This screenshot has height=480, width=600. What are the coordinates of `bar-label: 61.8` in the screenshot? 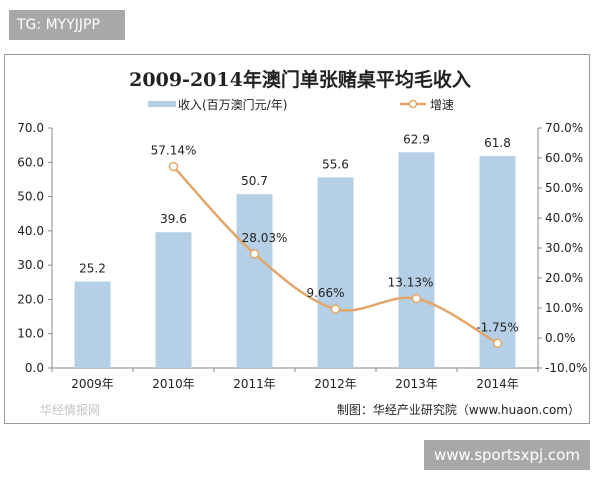 It's located at (497, 143).